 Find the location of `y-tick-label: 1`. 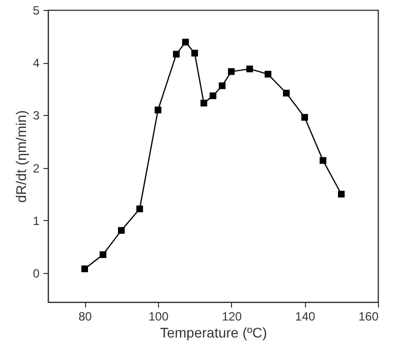

y-tick-label: 1 is located at coordinates (36, 221).